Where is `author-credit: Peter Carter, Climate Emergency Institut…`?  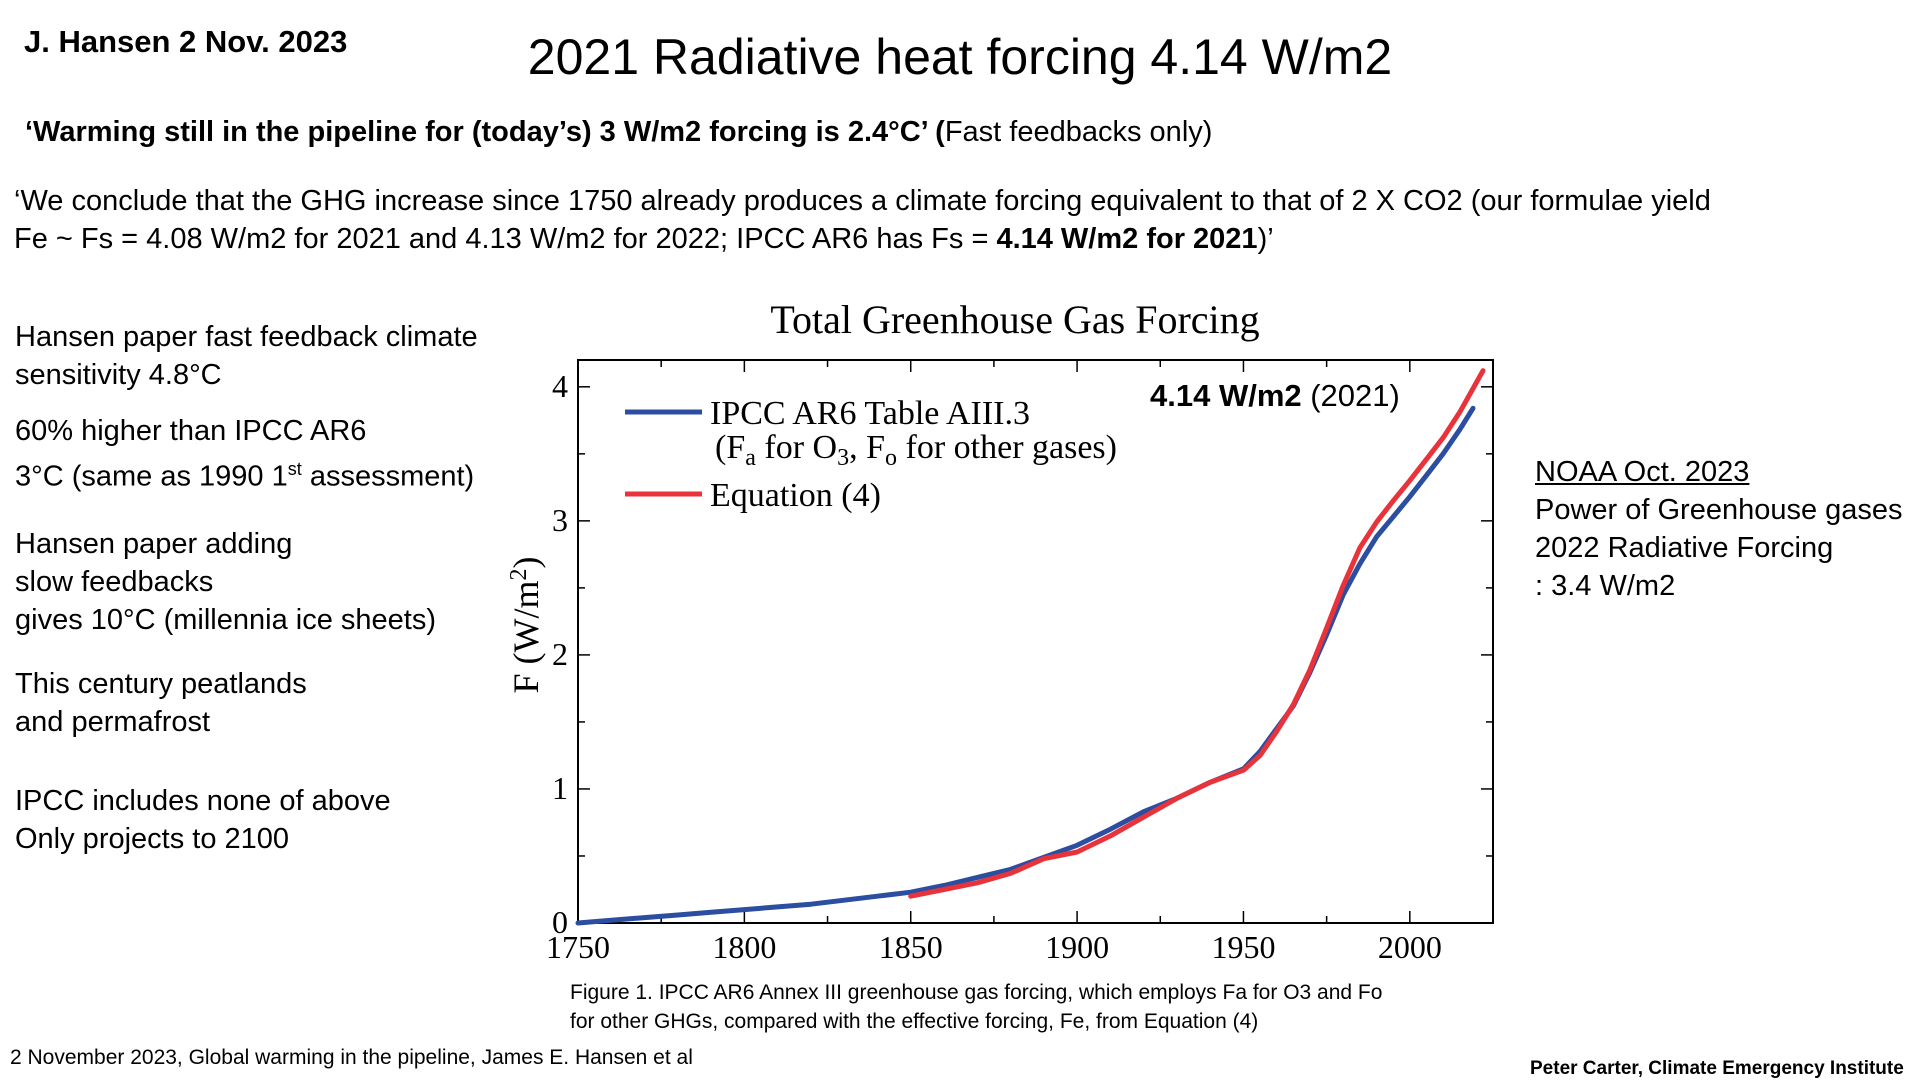 author-credit: Peter Carter, Climate Emergency Institut… is located at coordinates (1717, 1068).